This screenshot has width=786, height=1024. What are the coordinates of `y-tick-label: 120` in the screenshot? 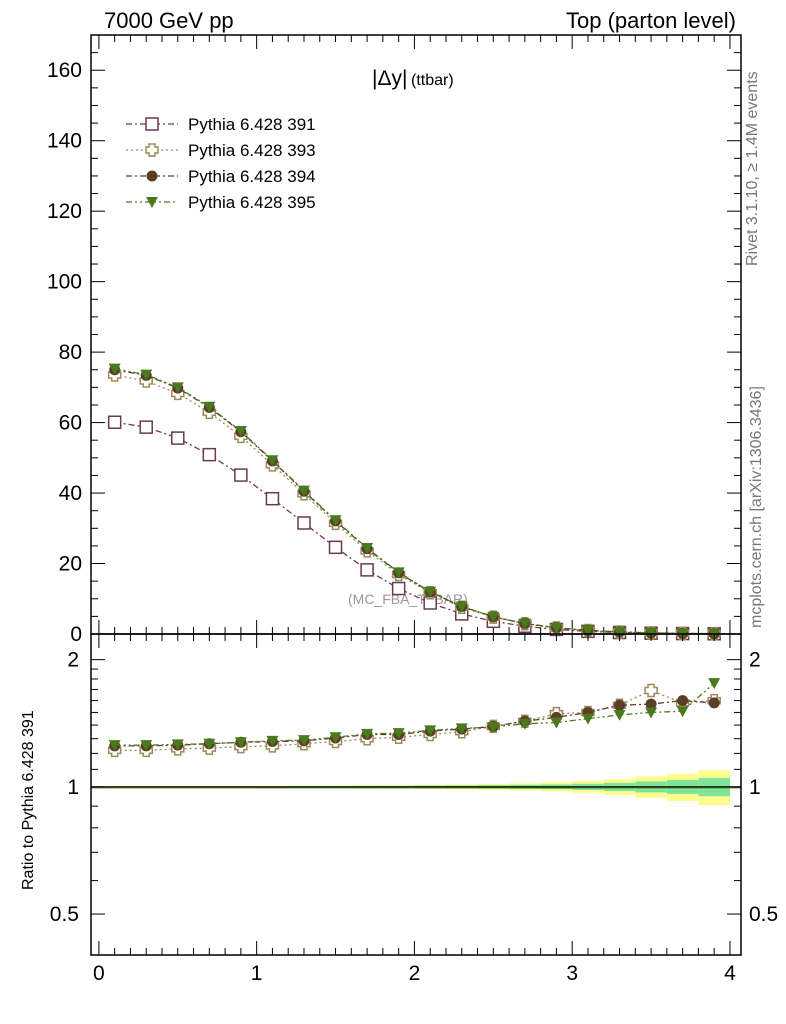 It's located at (64, 211).